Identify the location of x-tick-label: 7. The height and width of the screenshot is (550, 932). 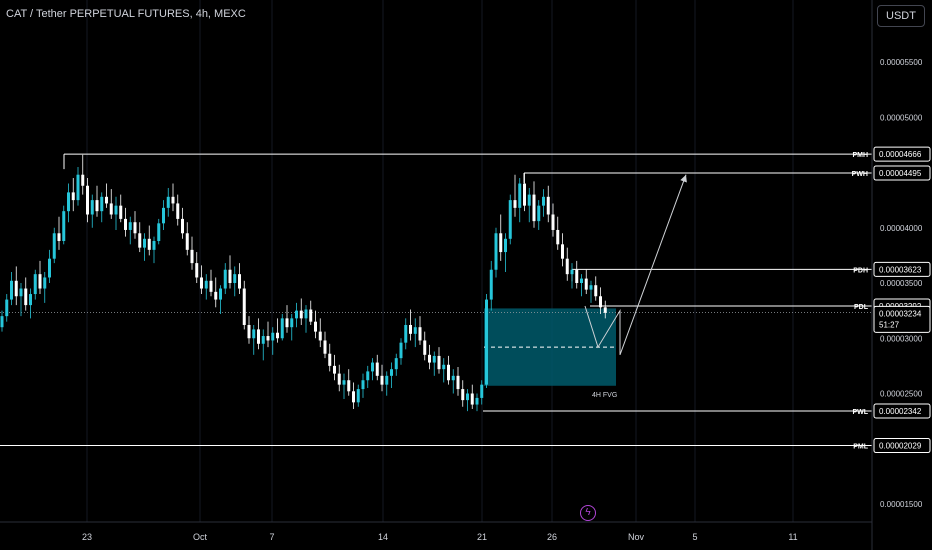
(271, 537).